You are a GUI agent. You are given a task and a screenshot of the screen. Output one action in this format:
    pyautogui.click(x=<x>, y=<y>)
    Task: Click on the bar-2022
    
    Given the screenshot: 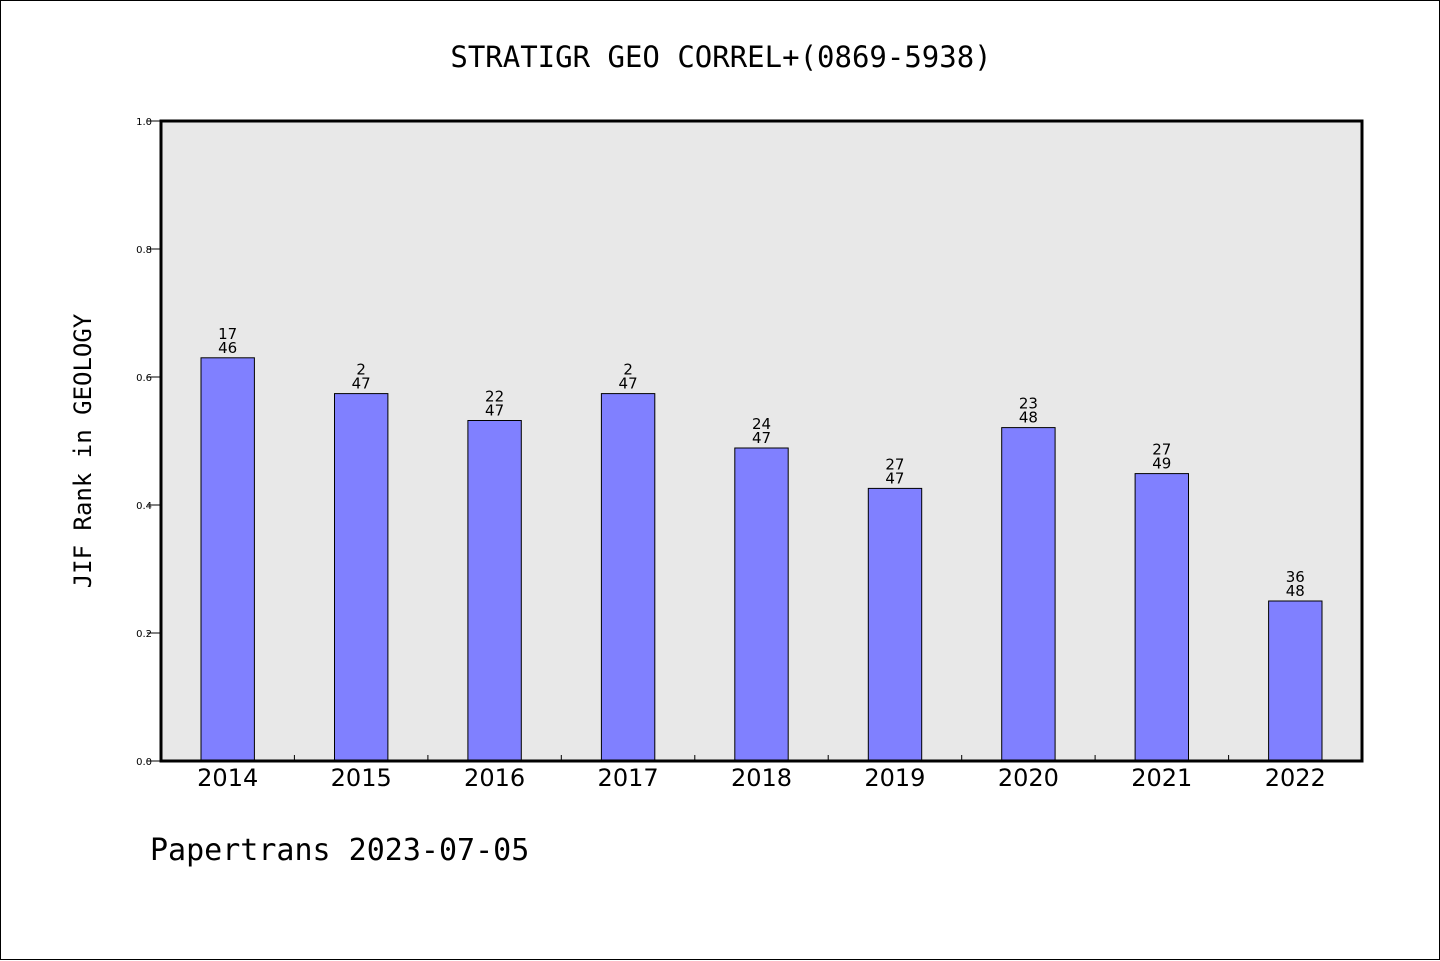 What is the action you would take?
    pyautogui.click(x=1295, y=681)
    